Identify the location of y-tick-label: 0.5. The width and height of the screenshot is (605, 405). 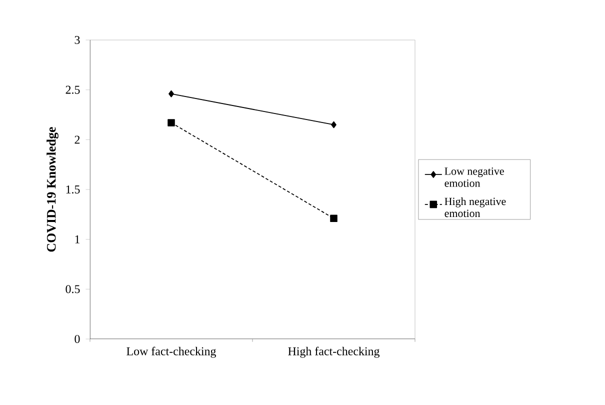
(73, 289).